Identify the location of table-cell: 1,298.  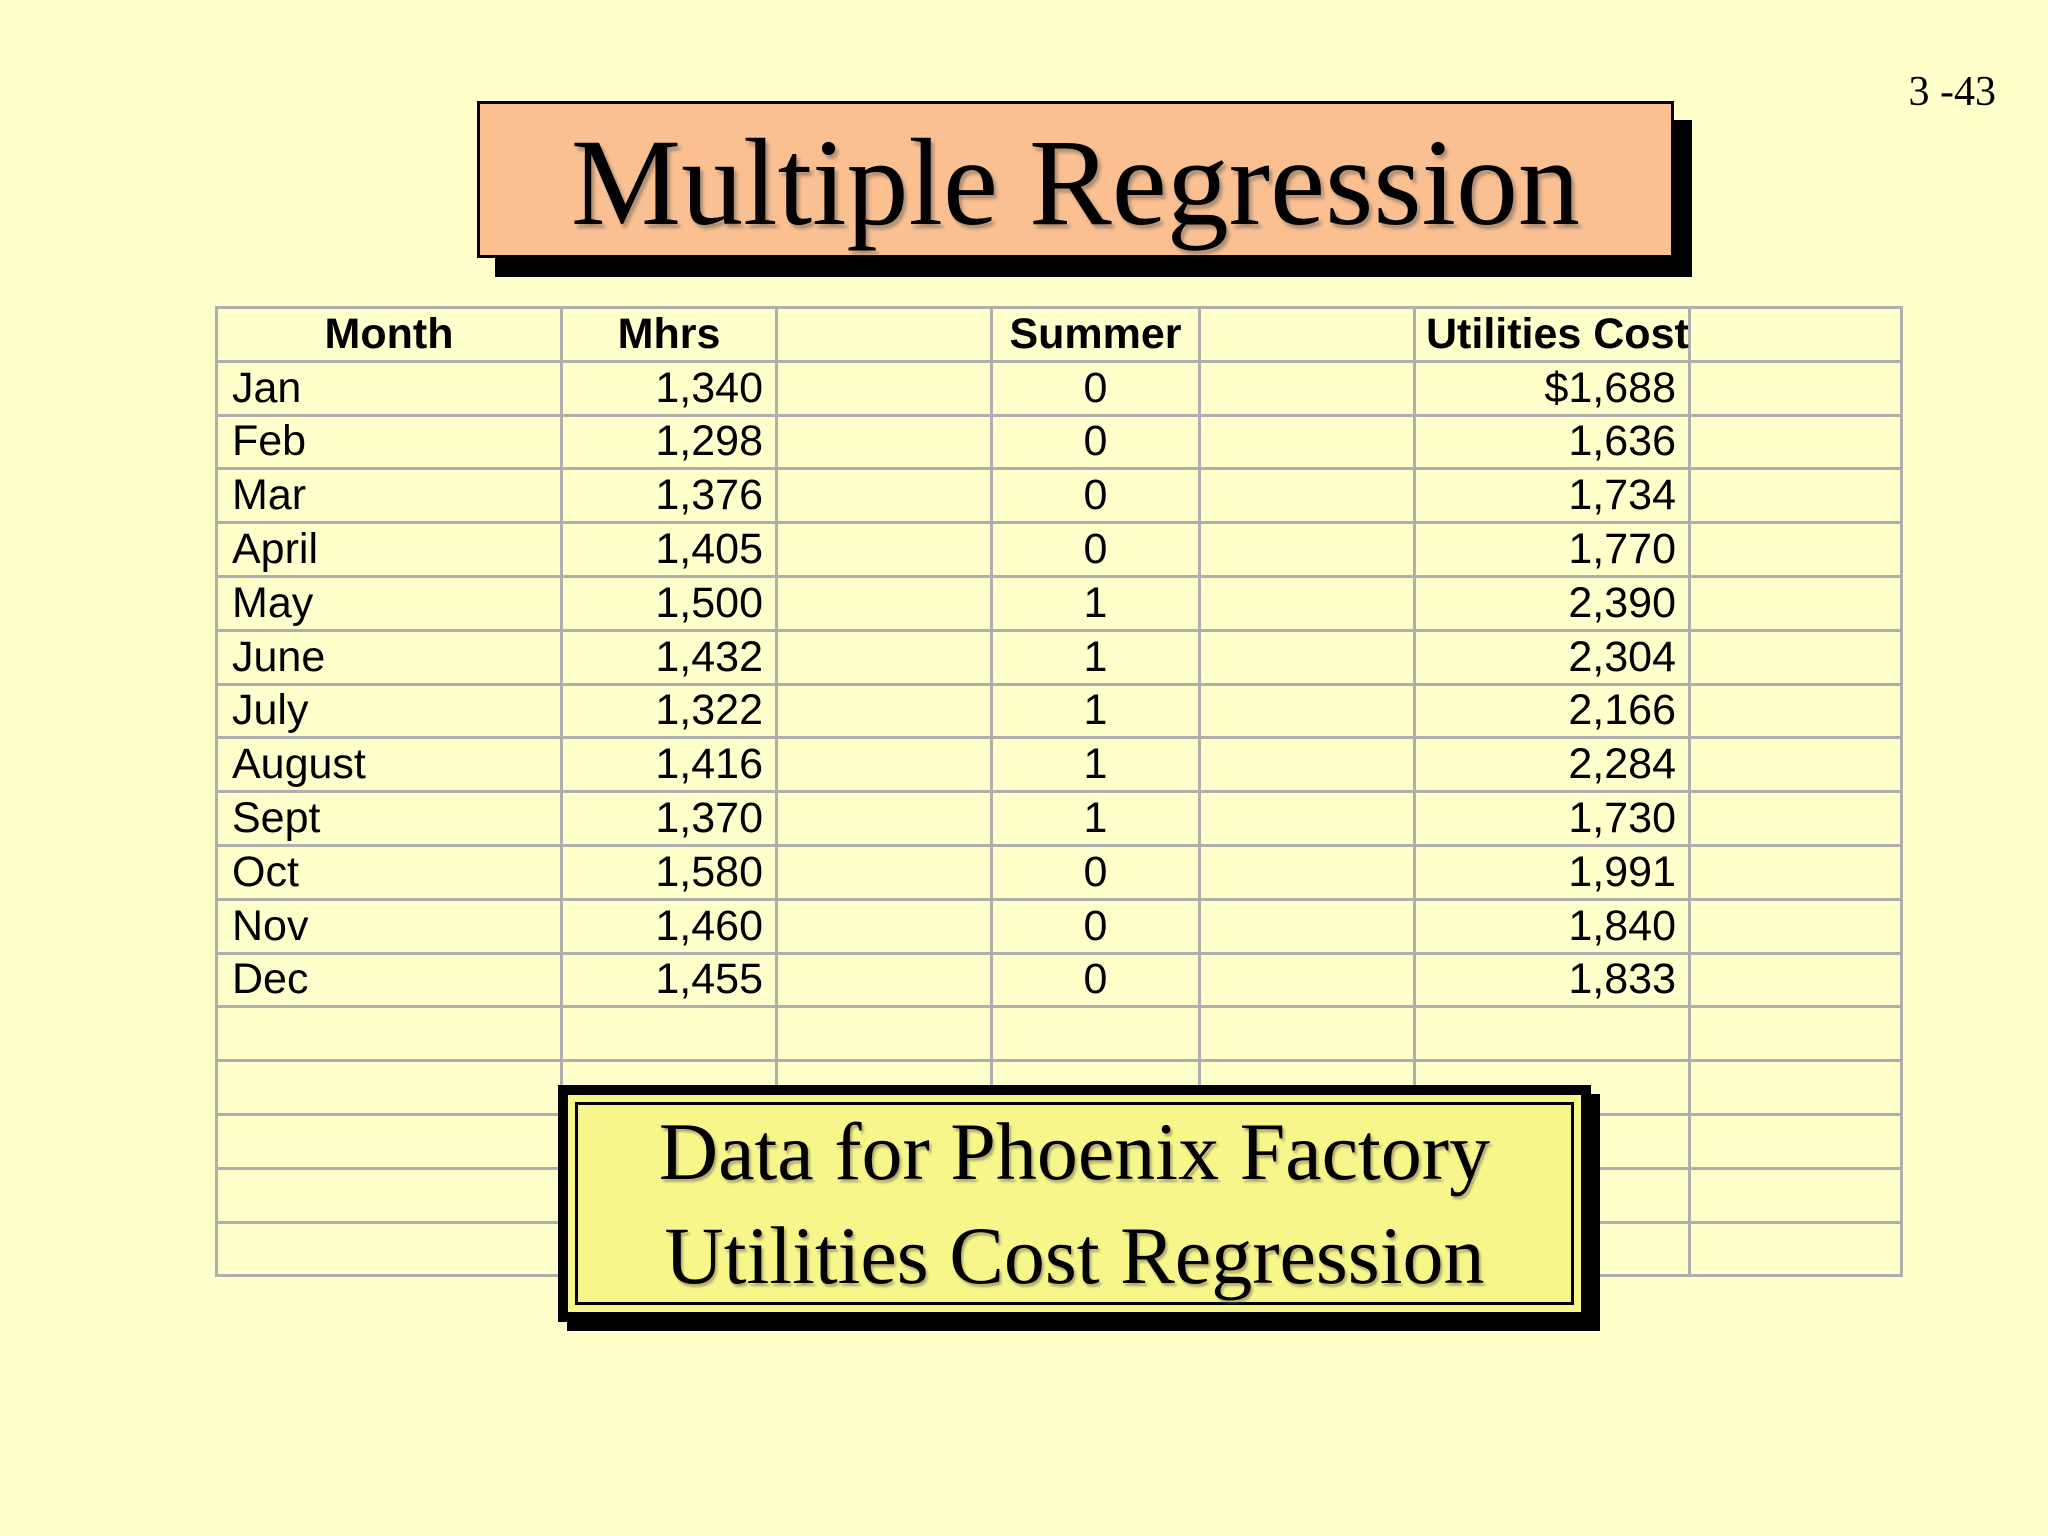
(669, 442).